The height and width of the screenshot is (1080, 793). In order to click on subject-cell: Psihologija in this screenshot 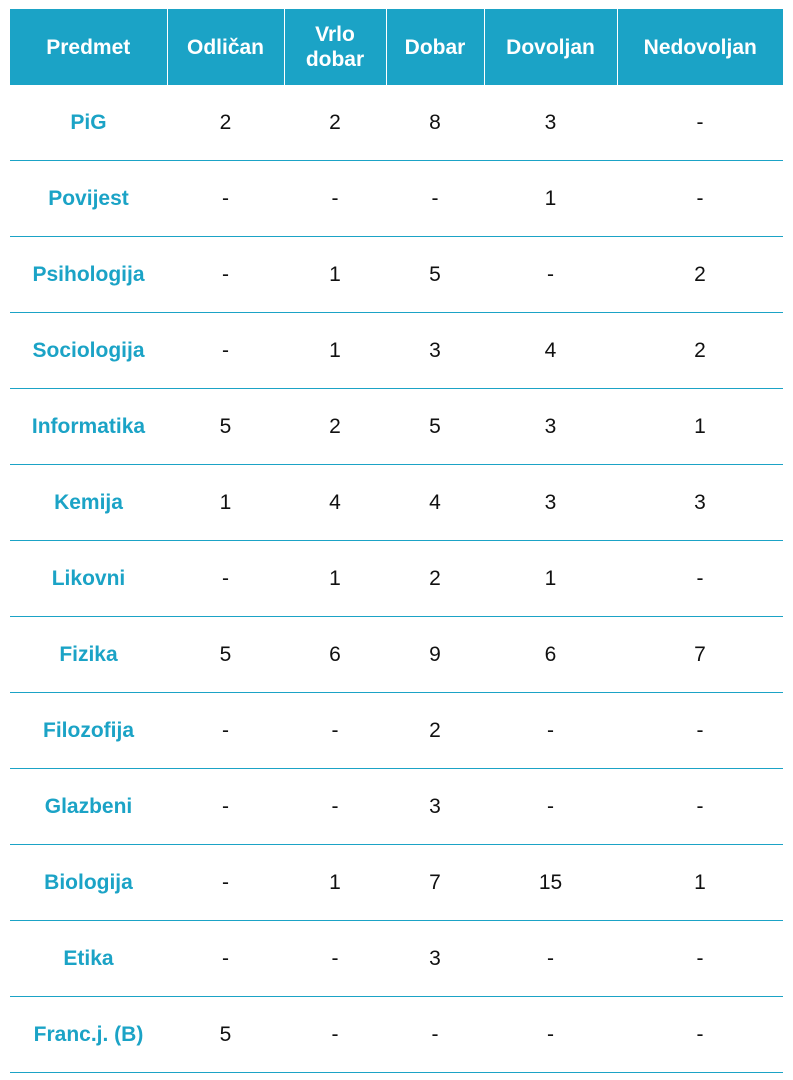, I will do `click(88, 274)`.